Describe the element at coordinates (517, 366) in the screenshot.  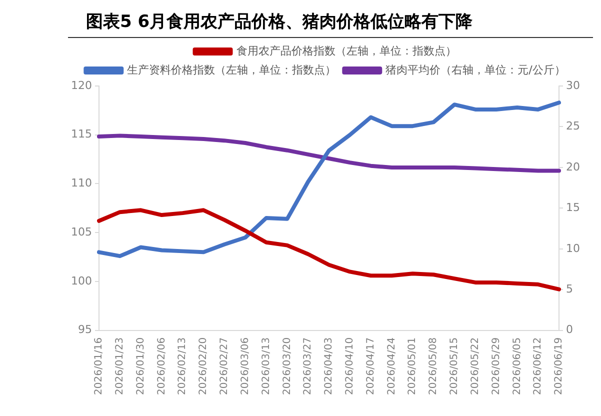
I see `x-tick-label: 2026/06/05` at that location.